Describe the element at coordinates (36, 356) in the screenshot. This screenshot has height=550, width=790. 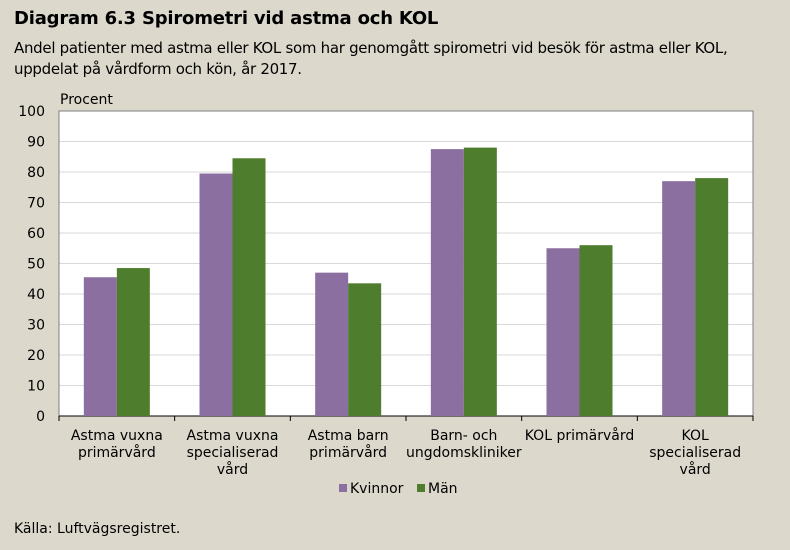
I see `y-tick-label: 20` at that location.